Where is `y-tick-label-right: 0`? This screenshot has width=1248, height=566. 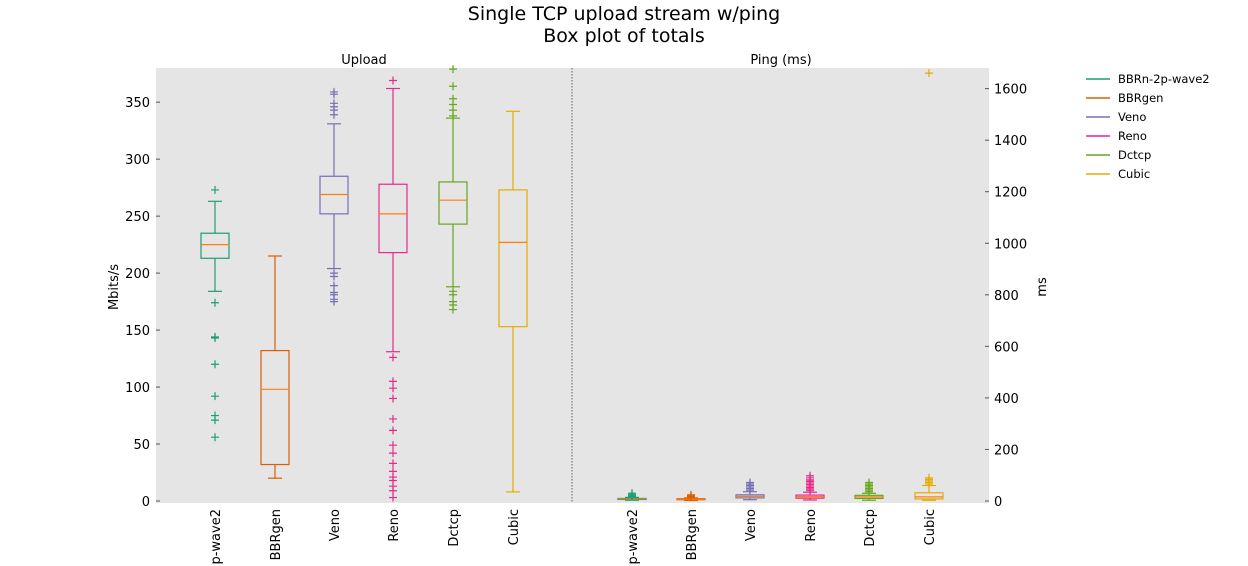 y-tick-label-right: 0 is located at coordinates (998, 502).